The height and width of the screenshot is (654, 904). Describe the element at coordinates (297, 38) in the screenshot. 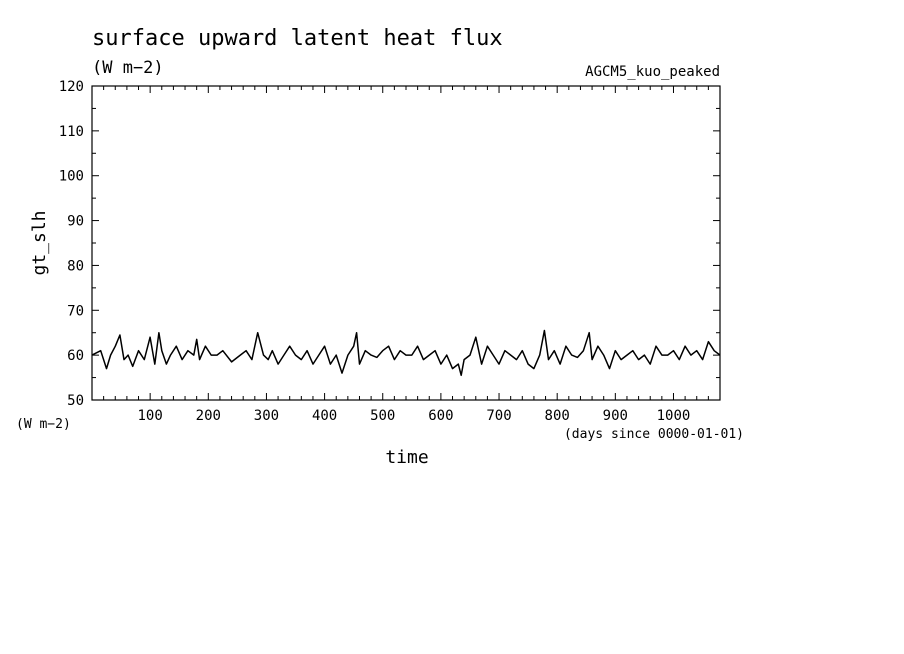

I see `chart-title: surface upward latent heat flux` at that location.